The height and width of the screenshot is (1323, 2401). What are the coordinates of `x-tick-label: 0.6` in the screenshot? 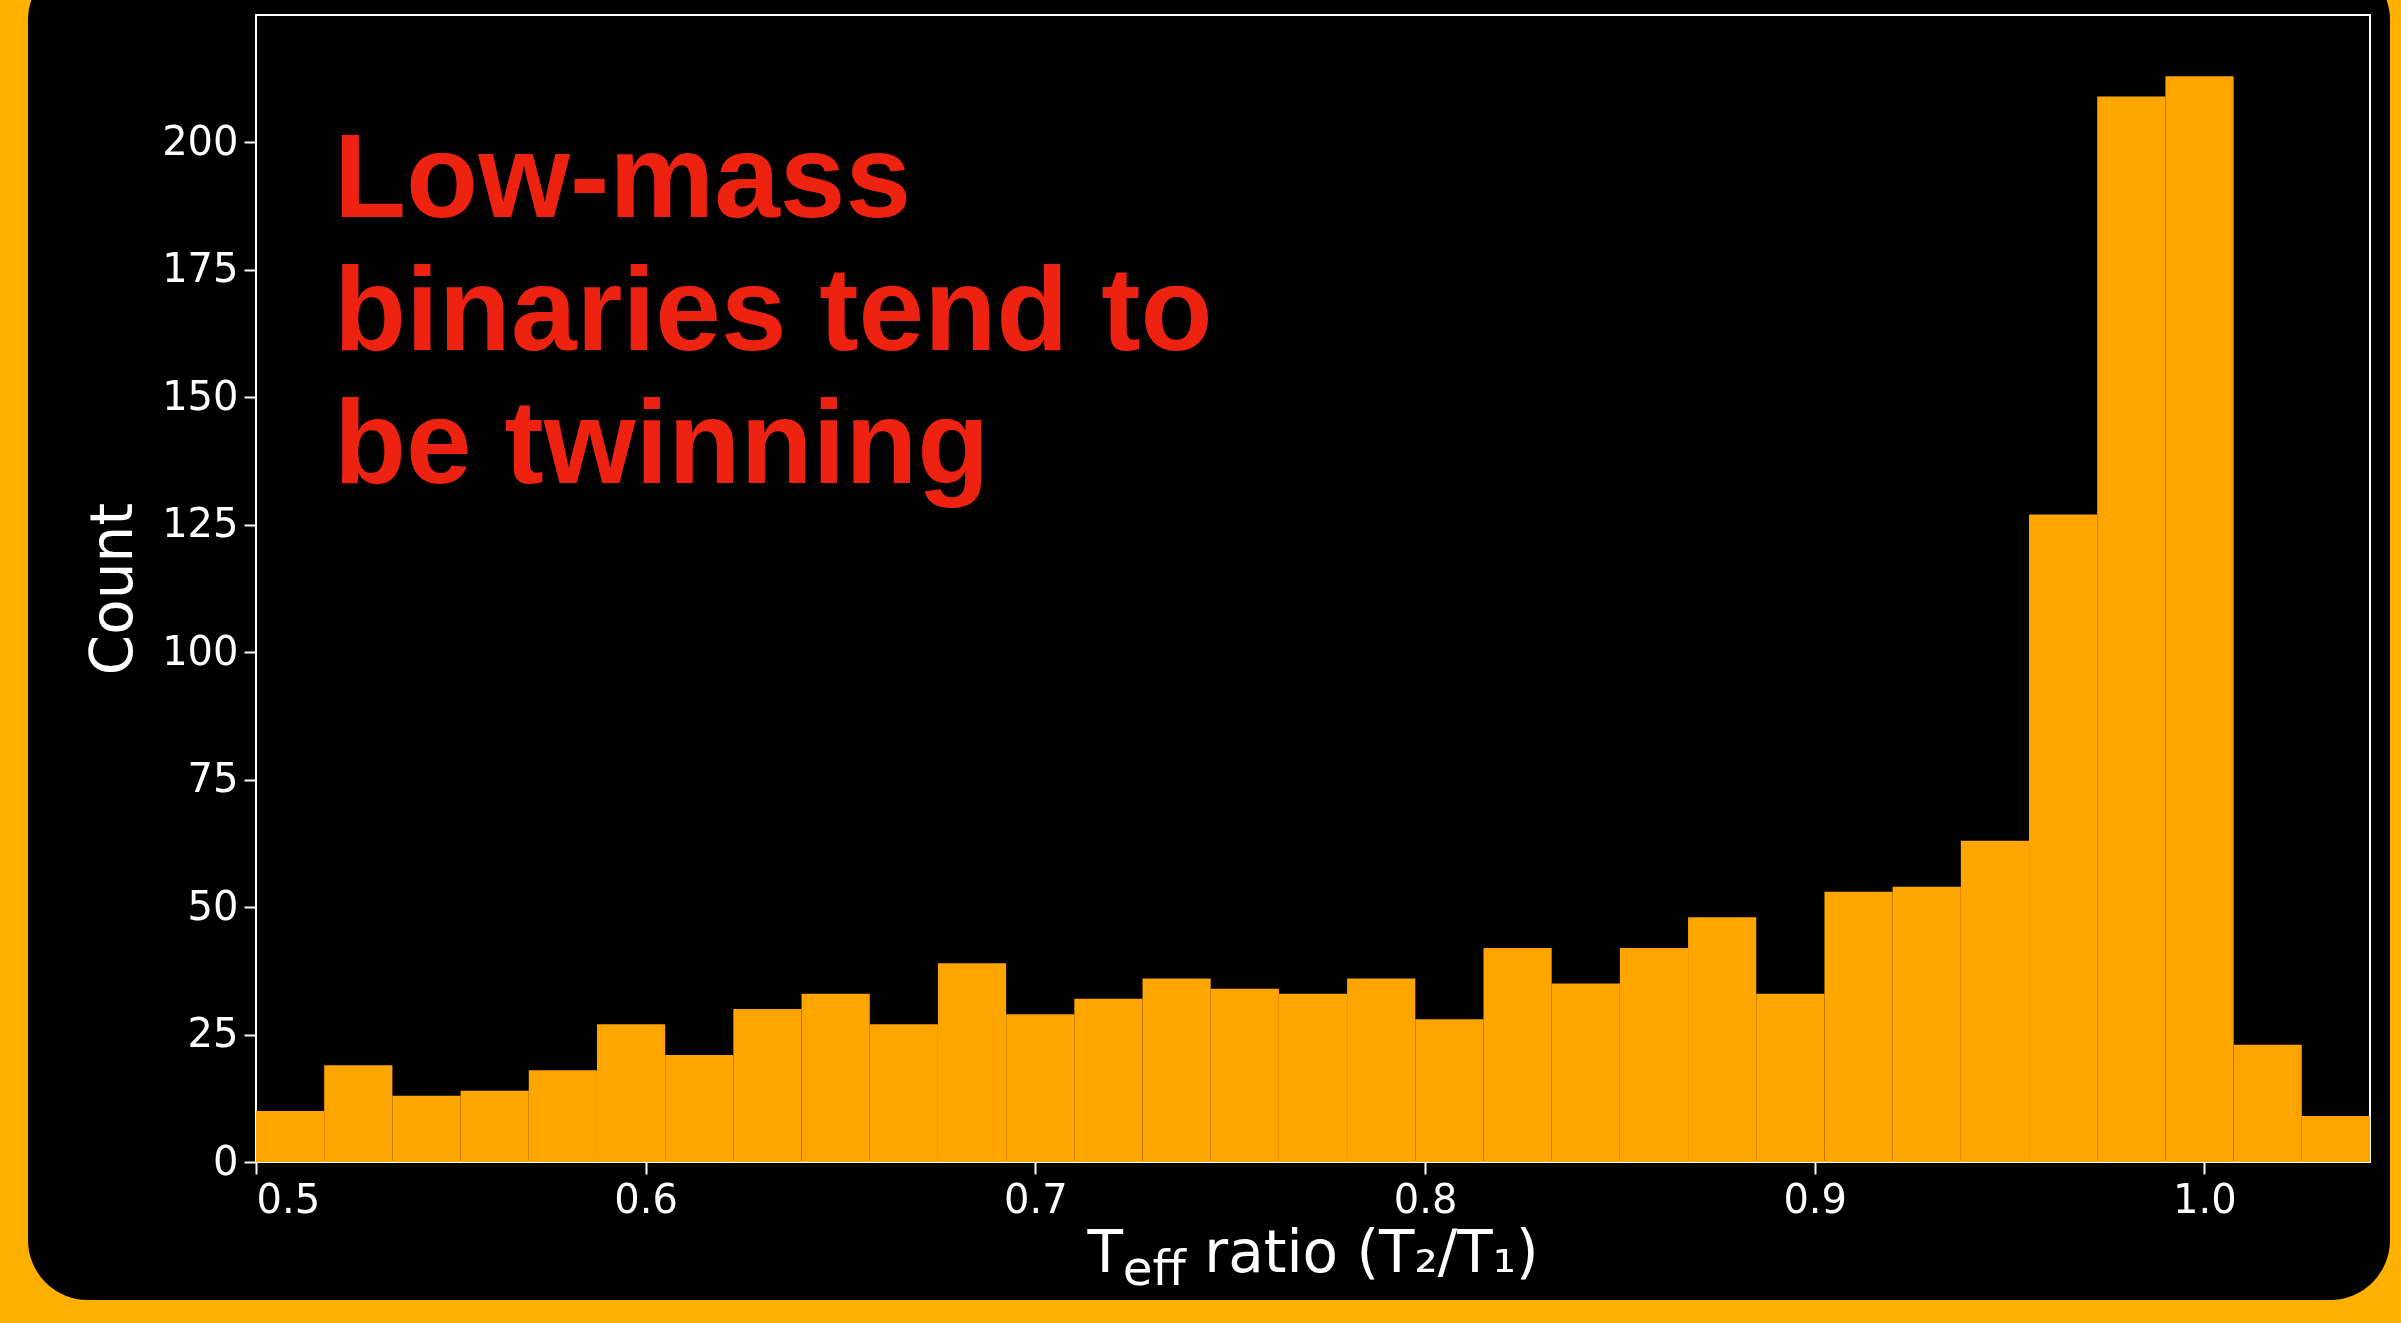 It's located at (646, 1198).